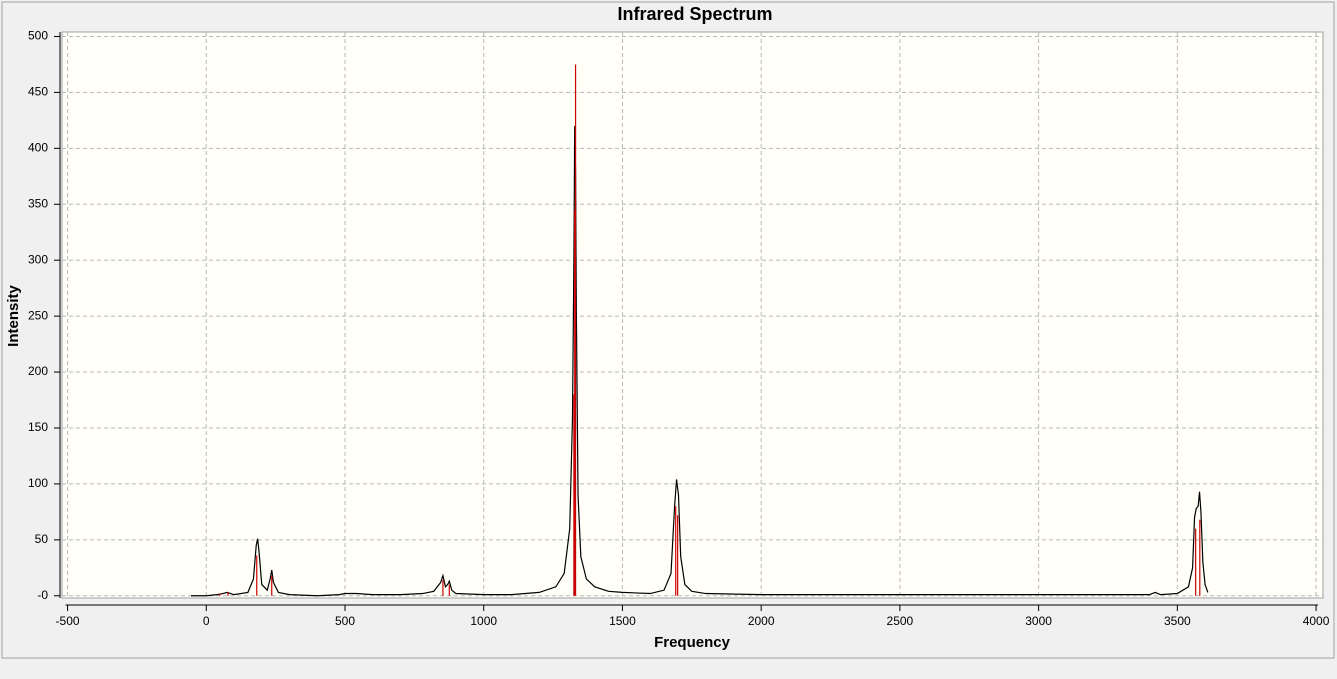  What do you see at coordinates (38, 427) in the screenshot?
I see `y-tick-label: 150` at bounding box center [38, 427].